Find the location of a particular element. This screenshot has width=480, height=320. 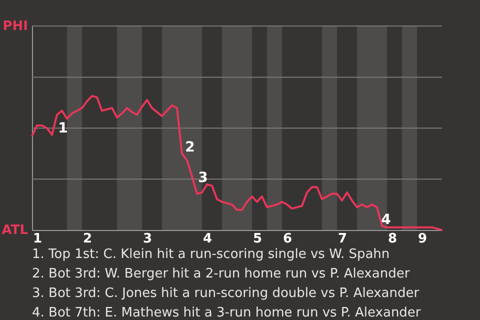

x-tick-label: 8 is located at coordinates (393, 239).